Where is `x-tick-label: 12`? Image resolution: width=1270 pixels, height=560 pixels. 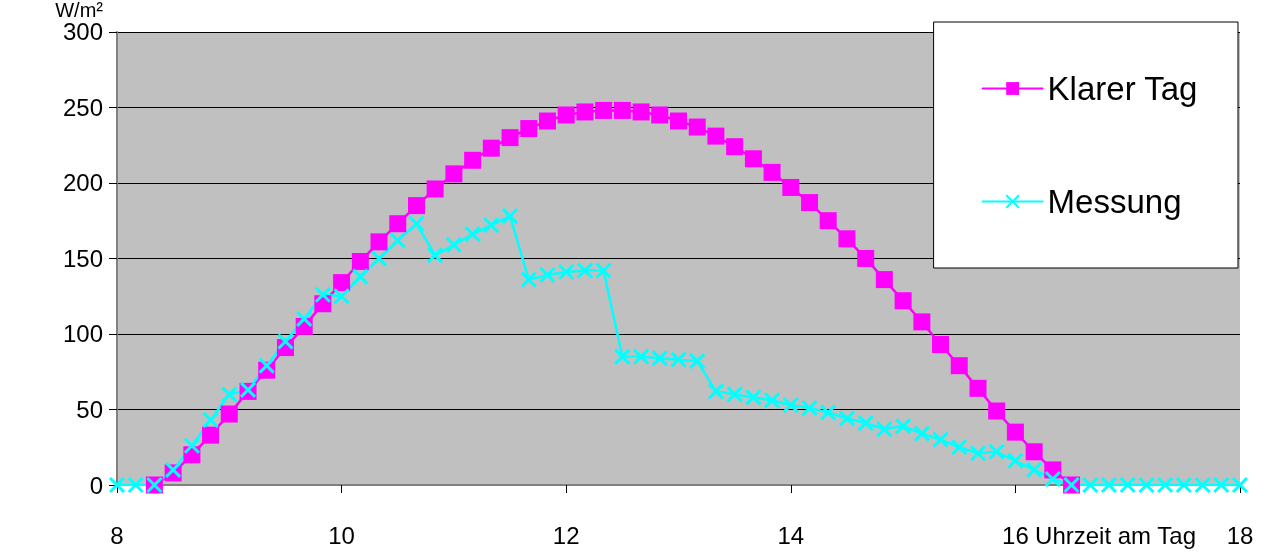 x-tick-label: 12 is located at coordinates (566, 535).